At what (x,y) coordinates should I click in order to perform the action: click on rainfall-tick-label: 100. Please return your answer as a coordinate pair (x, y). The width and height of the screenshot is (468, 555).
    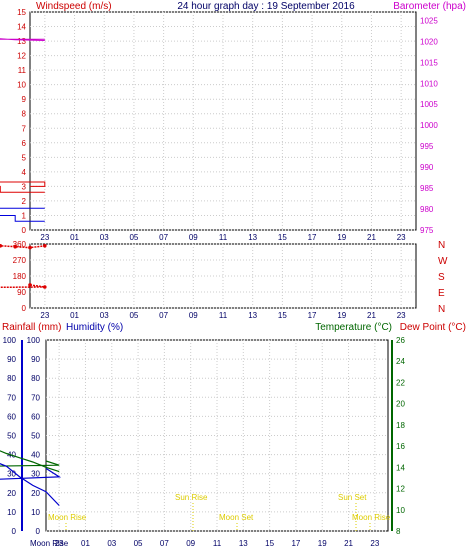
    Looking at the image, I should click on (10, 340).